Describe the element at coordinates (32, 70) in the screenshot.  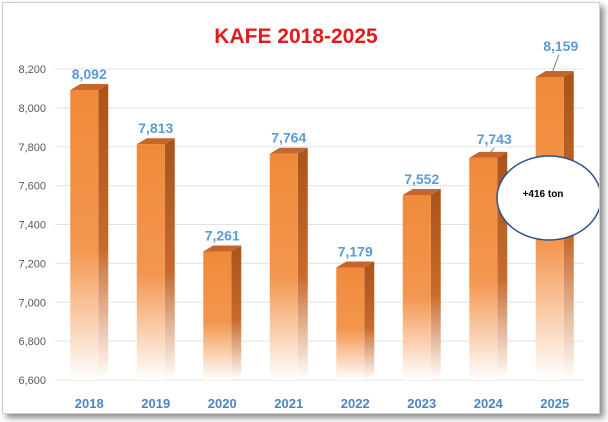
I see `y-tick-label: 8,200` at that location.